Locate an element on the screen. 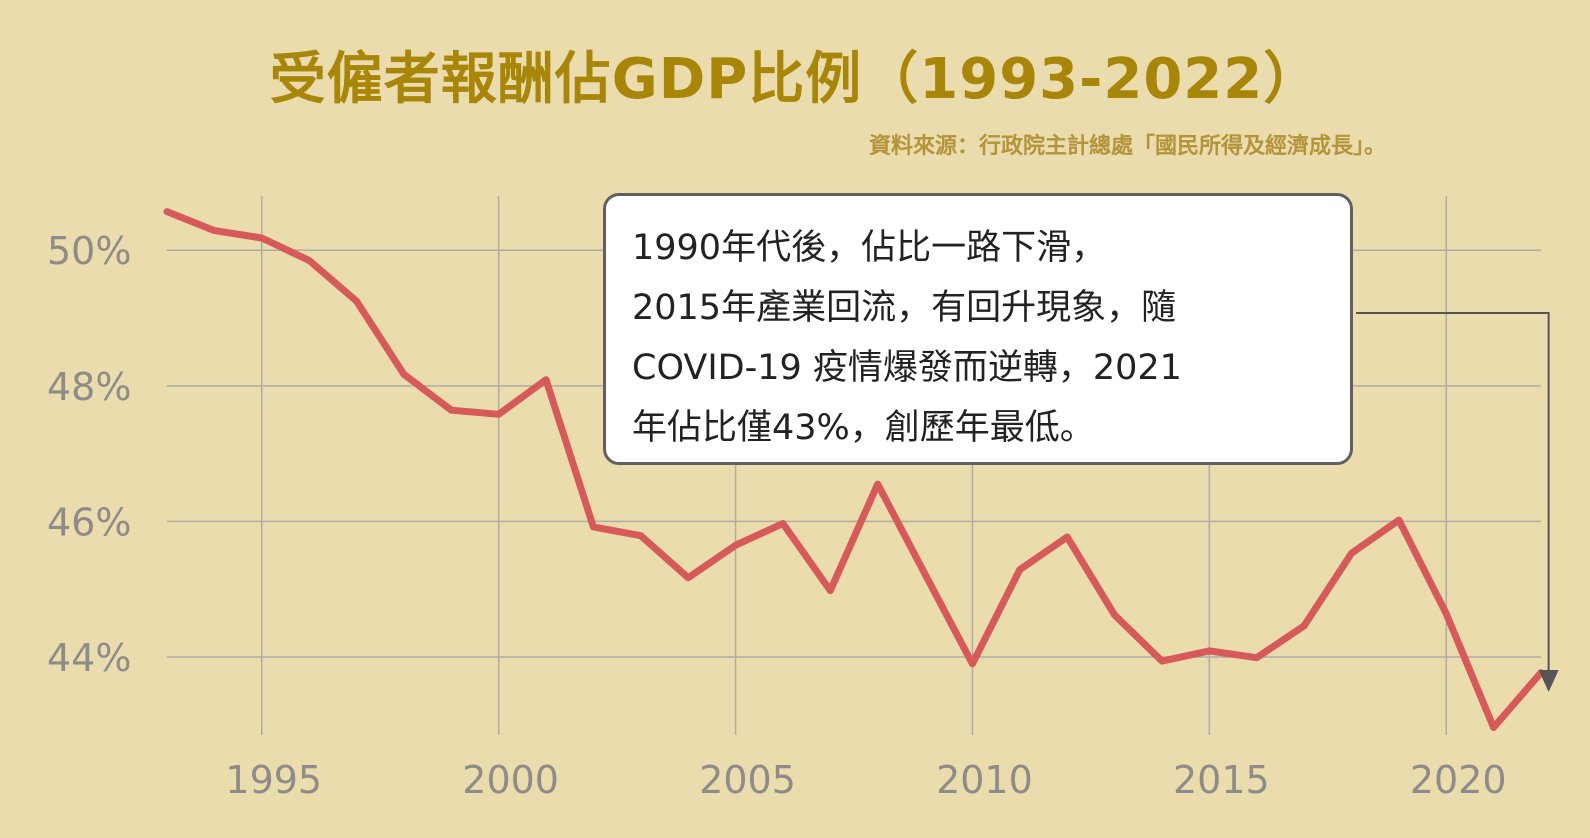 The image size is (1590, 838). y-tick-labels: 44% 46% 48% 50% is located at coordinates (89, 454).